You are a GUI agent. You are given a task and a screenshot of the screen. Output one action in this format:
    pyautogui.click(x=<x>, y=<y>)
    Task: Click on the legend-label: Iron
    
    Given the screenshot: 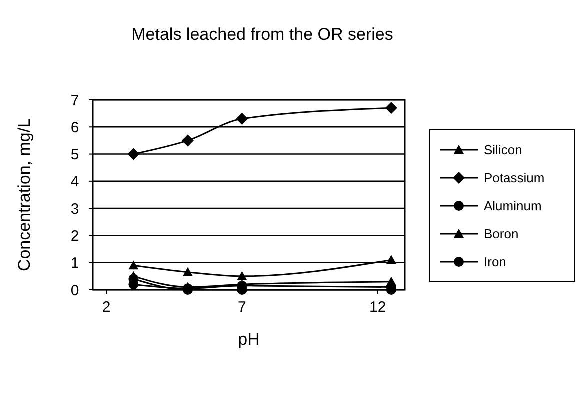 What is the action you would take?
    pyautogui.click(x=495, y=262)
    